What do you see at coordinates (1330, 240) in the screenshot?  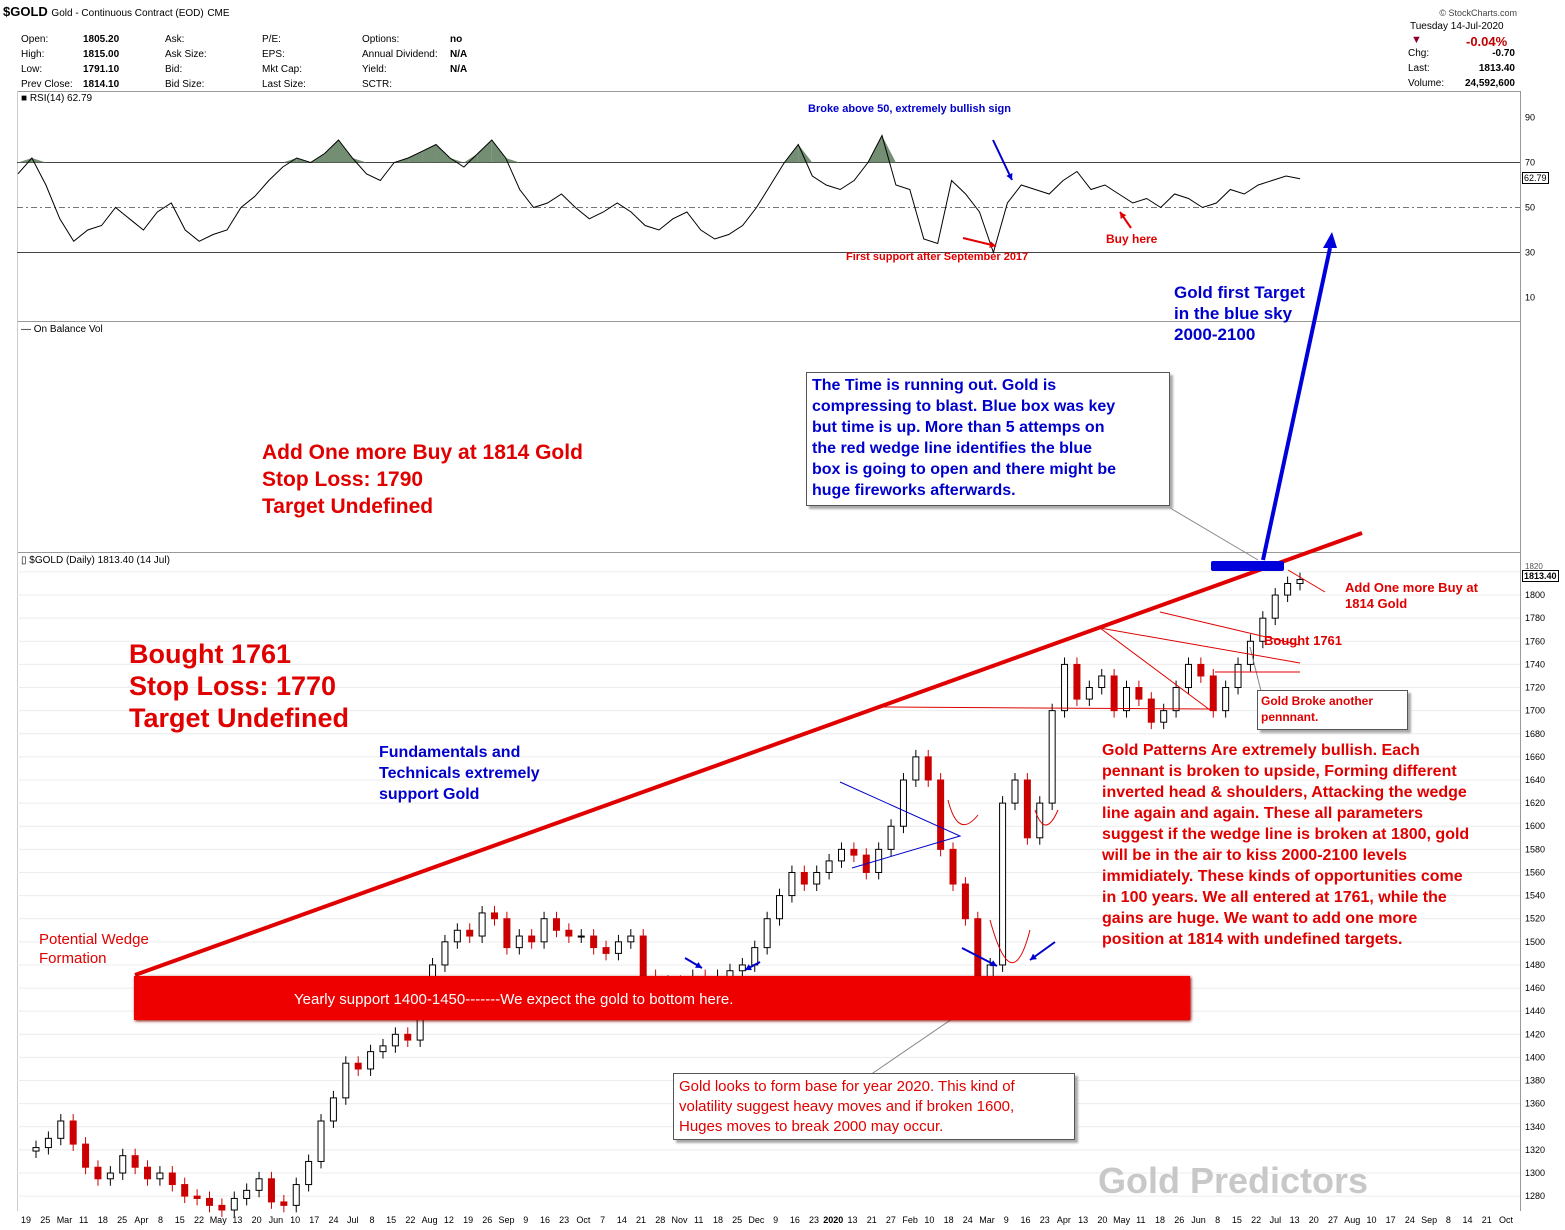 I see `target-arrow-head-icon` at bounding box center [1330, 240].